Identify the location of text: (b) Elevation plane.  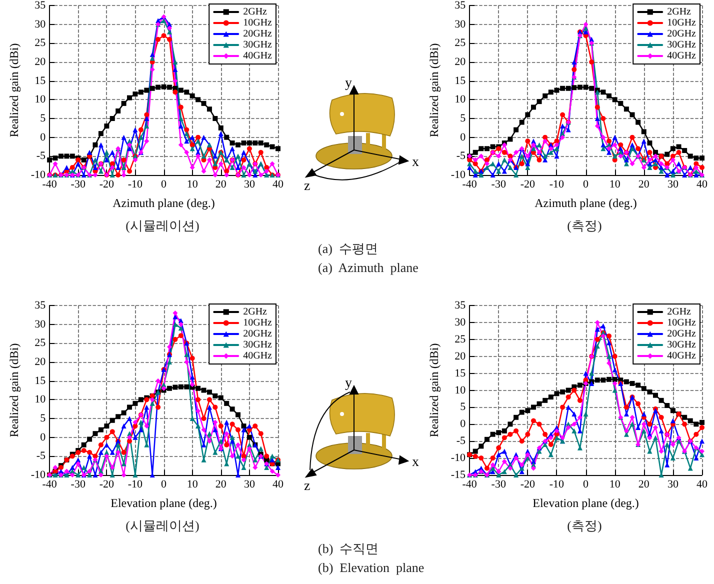
(371, 568).